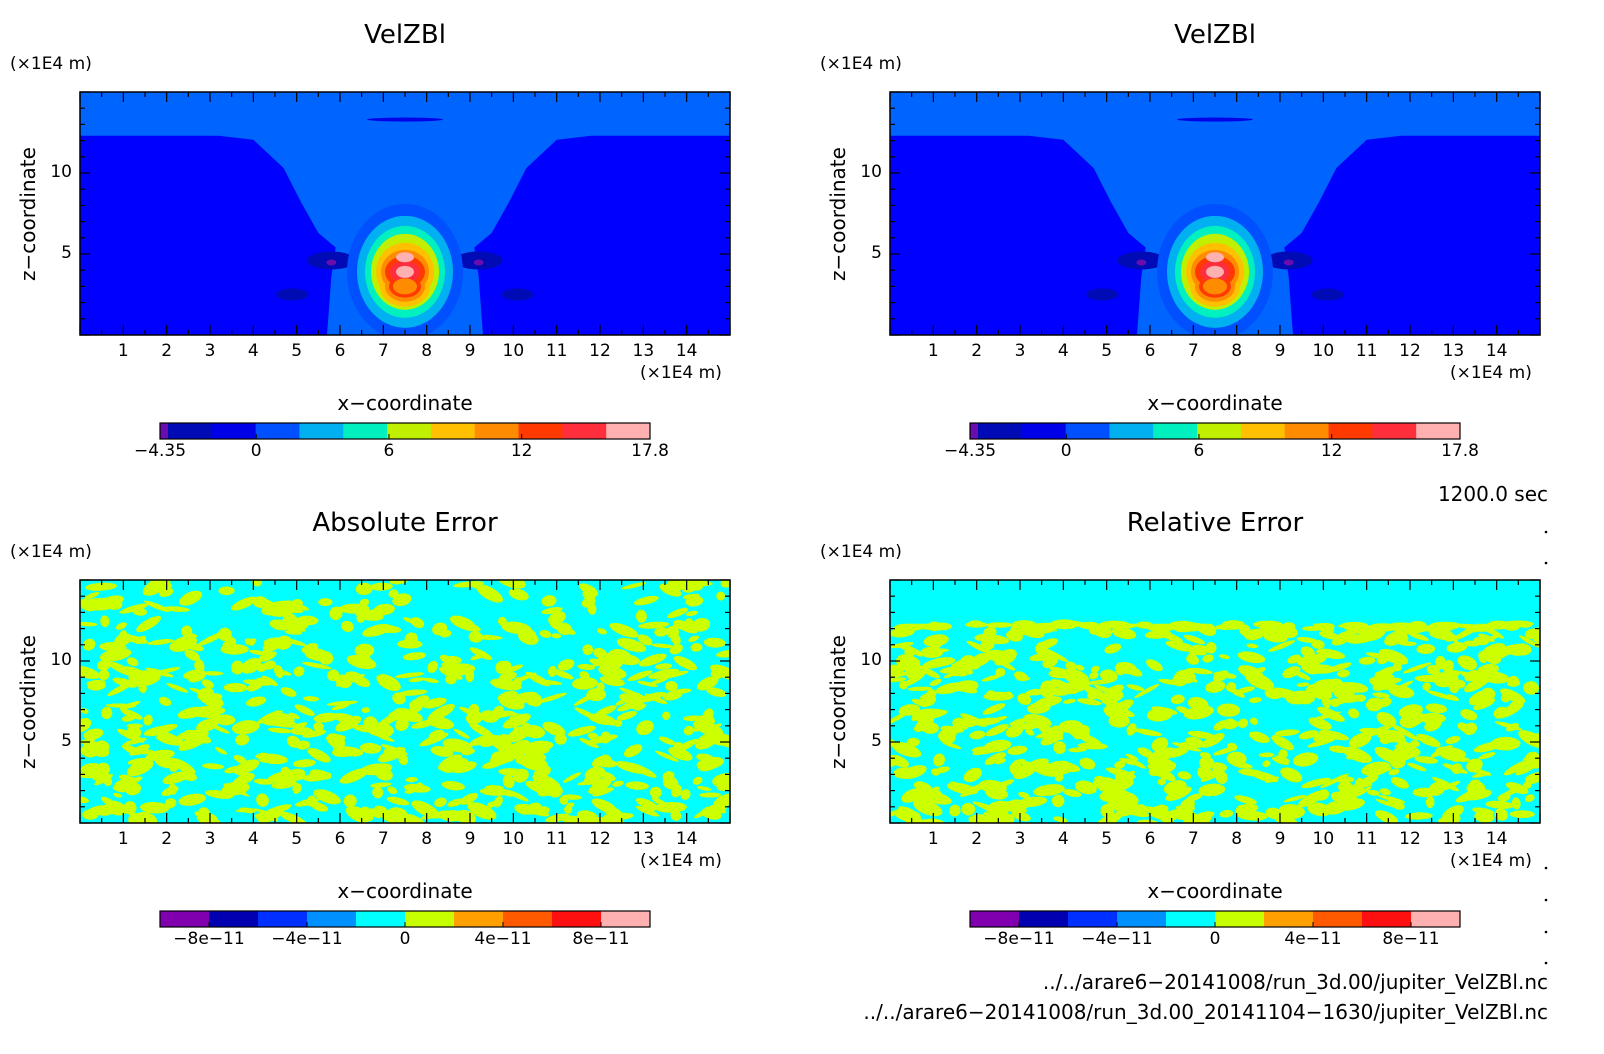 The width and height of the screenshot is (1604, 1054). Describe the element at coordinates (1215, 523) in the screenshot. I see `chart-title: Relative Error` at that location.